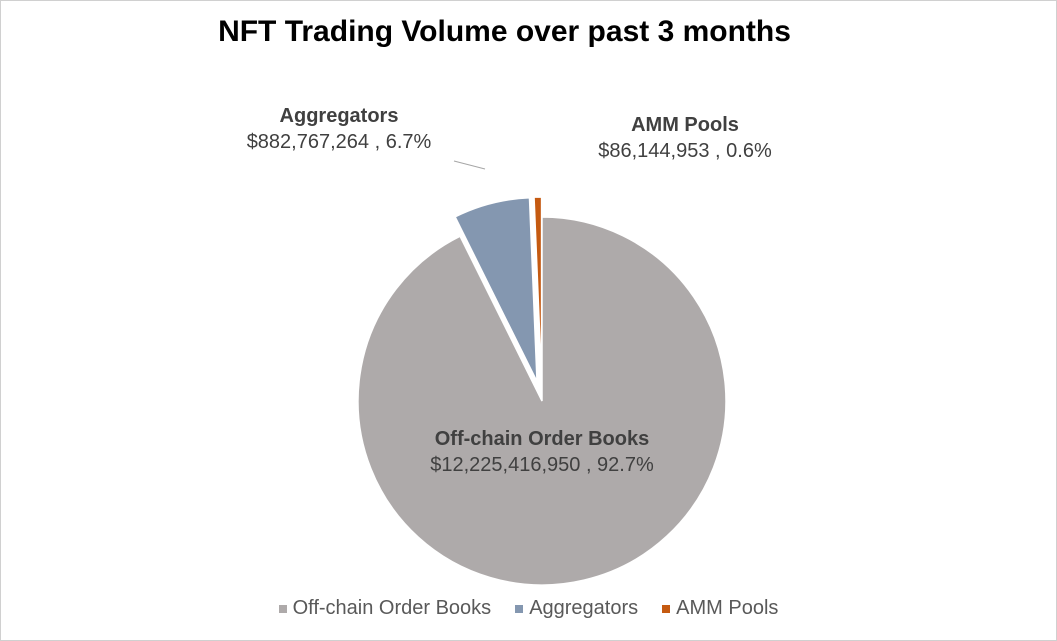  I want to click on legend-swatch-amm-pools, so click(666, 608).